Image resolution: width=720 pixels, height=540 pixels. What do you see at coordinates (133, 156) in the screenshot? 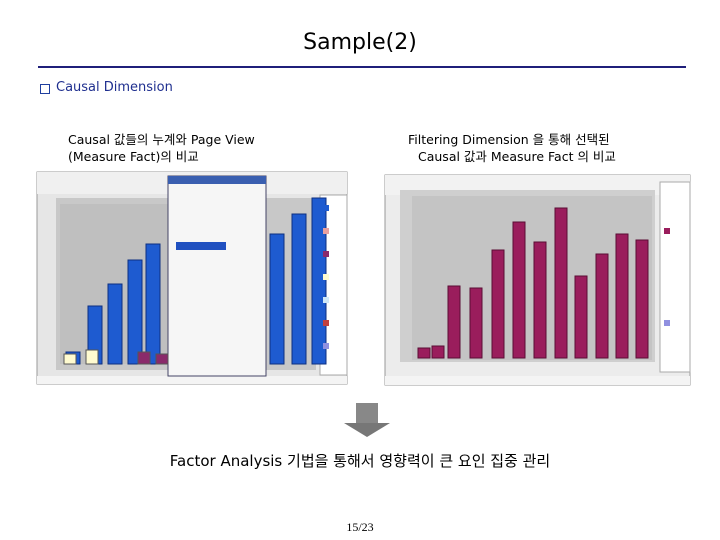
I see `caption-line: (Measure Fact)의 비교` at bounding box center [133, 156].